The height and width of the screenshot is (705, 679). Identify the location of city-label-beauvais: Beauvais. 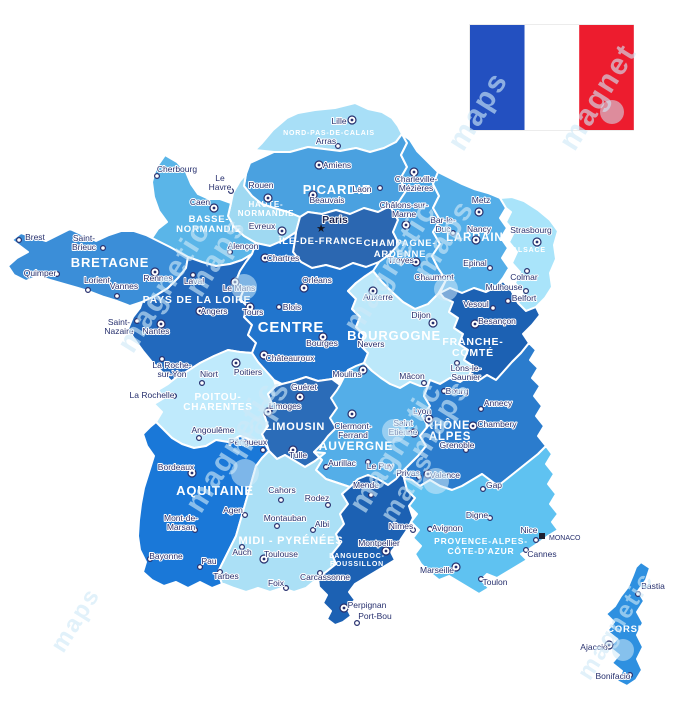
(327, 200).